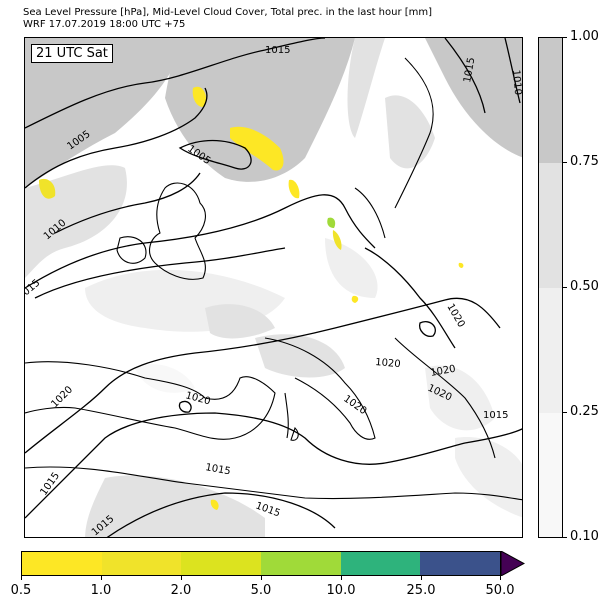 This screenshot has width=613, height=610. Describe the element at coordinates (421, 590) in the screenshot. I see `precip-tick-label: 25.0` at that location.